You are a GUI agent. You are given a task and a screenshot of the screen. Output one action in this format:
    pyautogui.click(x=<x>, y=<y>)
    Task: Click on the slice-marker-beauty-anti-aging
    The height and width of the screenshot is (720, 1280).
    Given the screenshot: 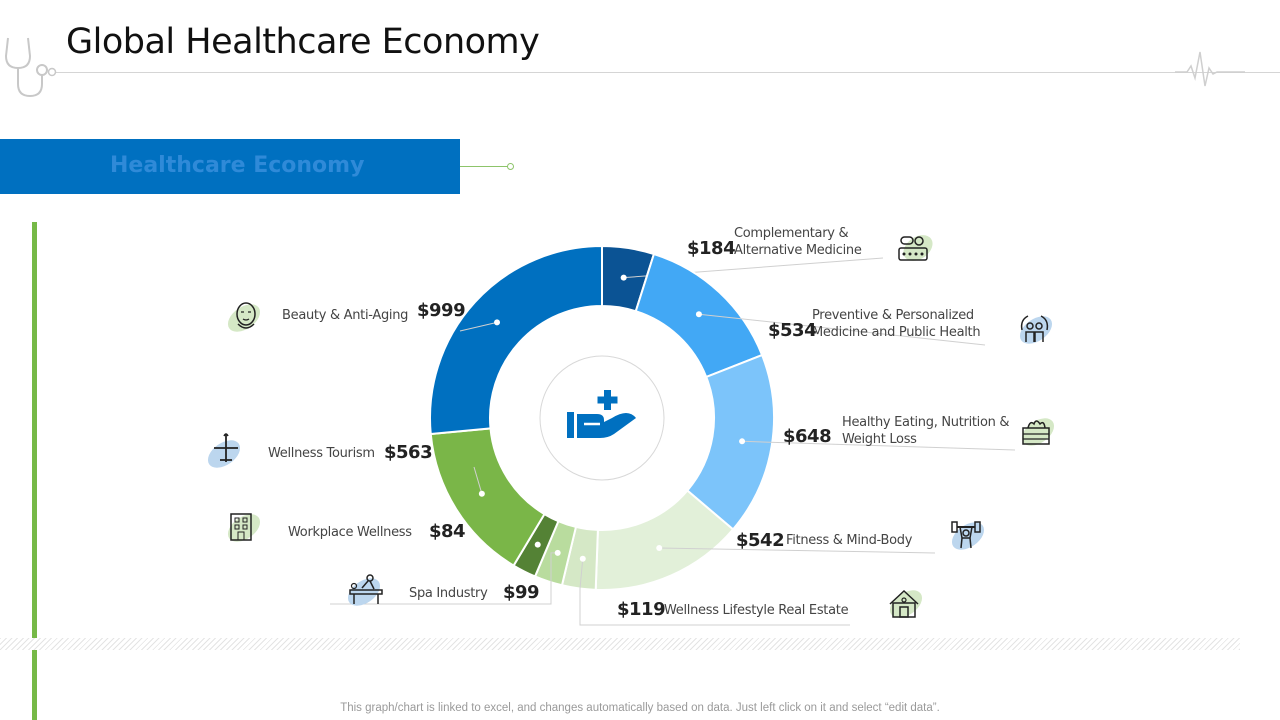 What is the action you would take?
    pyautogui.click(x=497, y=322)
    